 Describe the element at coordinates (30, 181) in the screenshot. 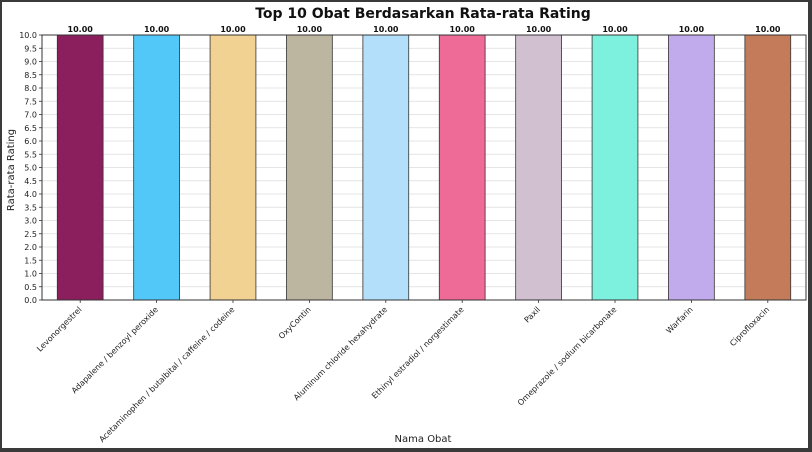

I see `y-tick-label: 4.5` at that location.